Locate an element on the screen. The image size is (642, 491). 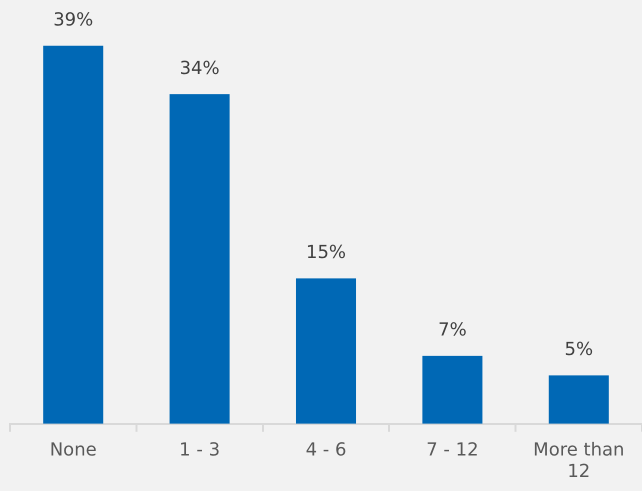
data-label: 34% is located at coordinates (200, 68).